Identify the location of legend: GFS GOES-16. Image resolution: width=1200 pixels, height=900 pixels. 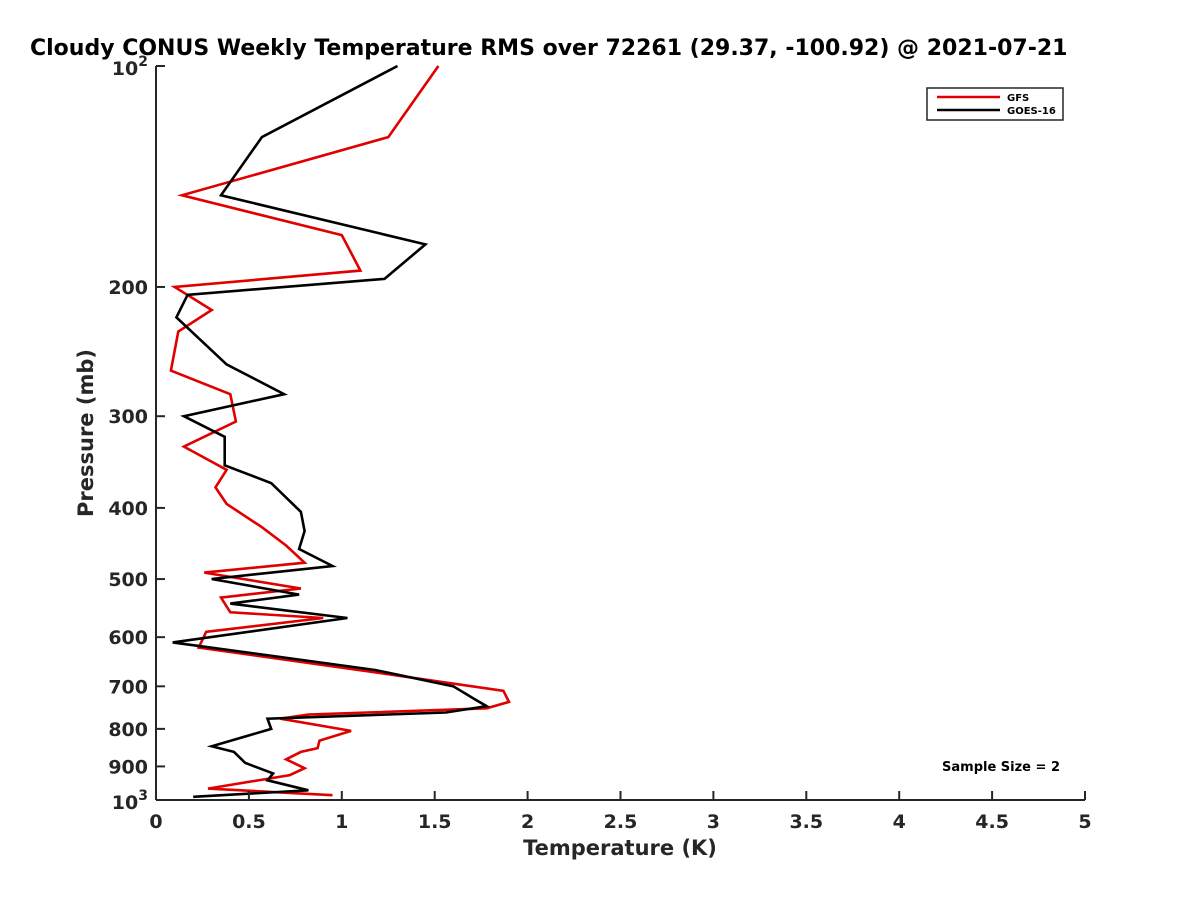
(995, 104).